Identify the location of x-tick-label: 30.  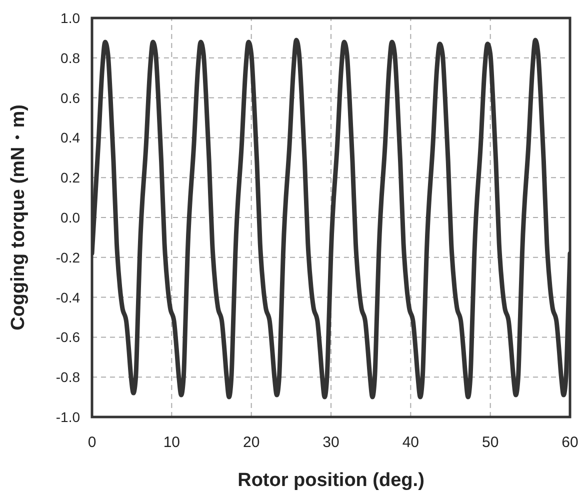
(331, 442).